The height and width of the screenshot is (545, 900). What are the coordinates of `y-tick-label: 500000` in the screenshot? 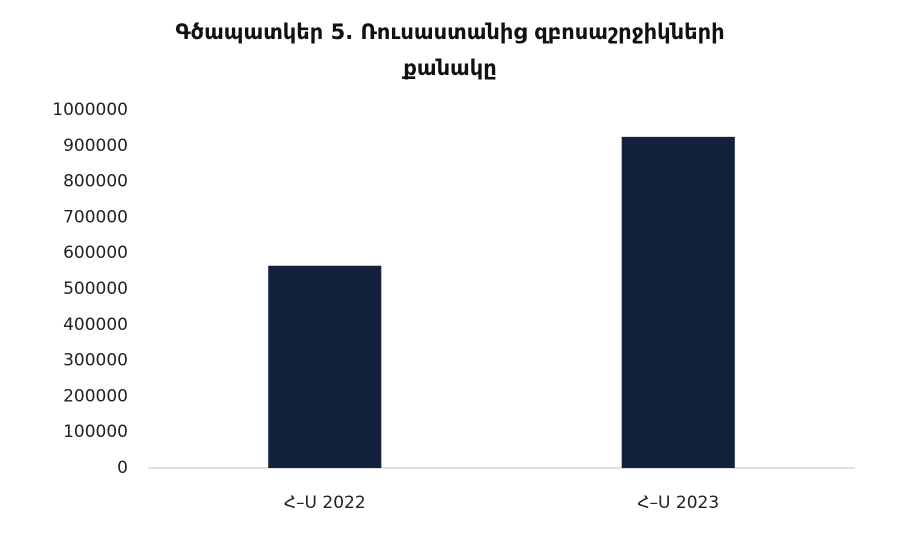 It's located at (95, 289).